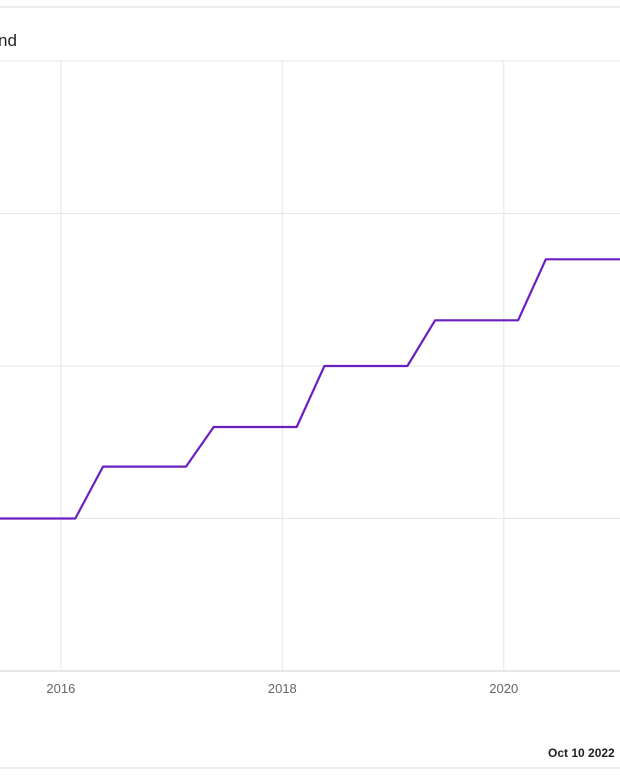 The width and height of the screenshot is (620, 775). What do you see at coordinates (503, 688) in the screenshot?
I see `x-tick-label: 2020` at bounding box center [503, 688].